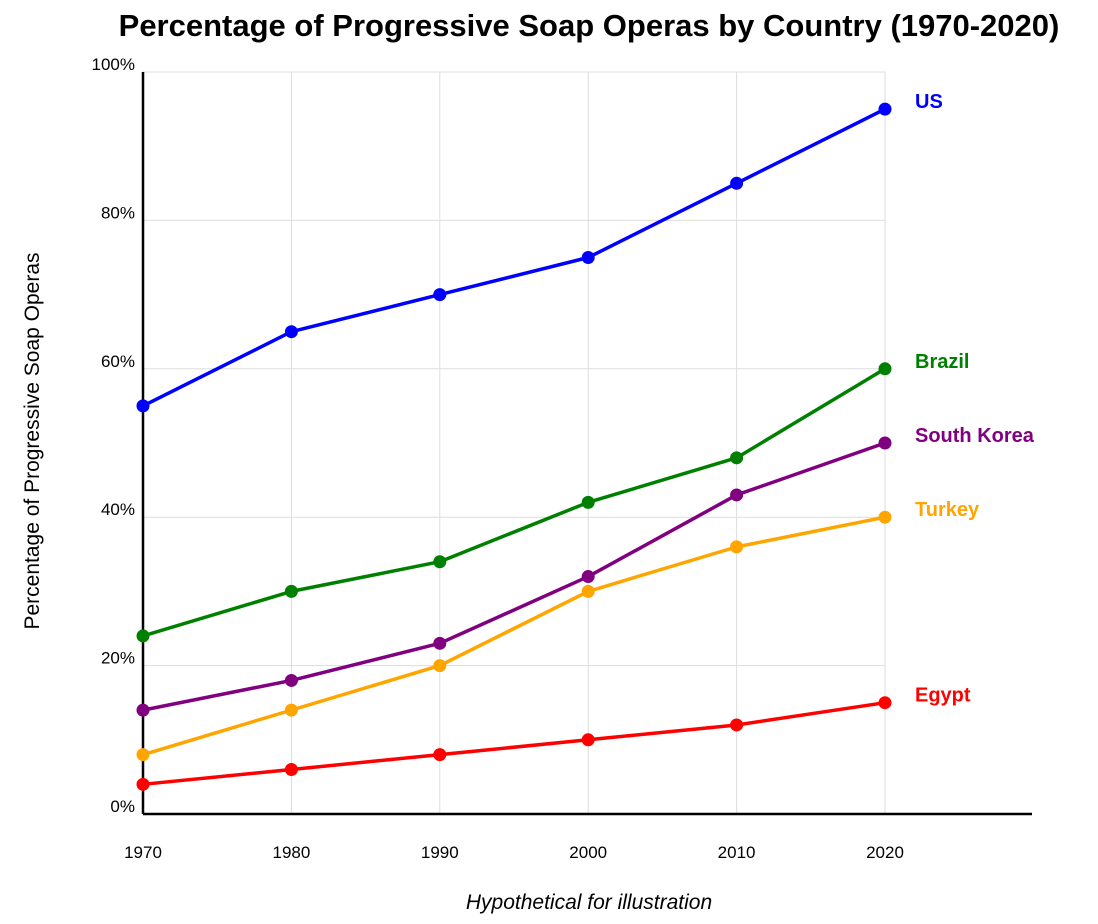 The height and width of the screenshot is (924, 1098). Describe the element at coordinates (588, 852) in the screenshot. I see `x-tick-label: 2000` at that location.